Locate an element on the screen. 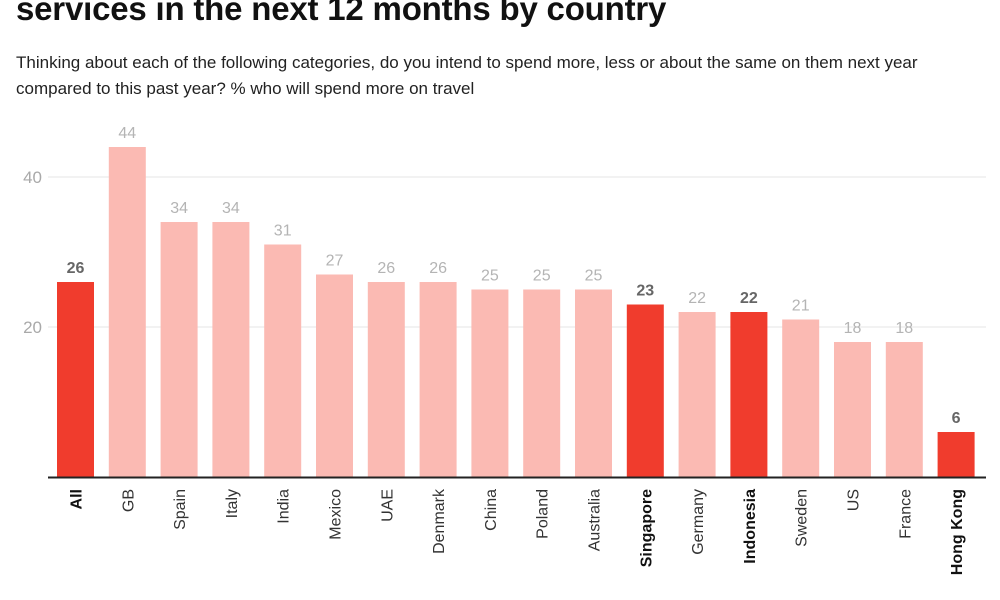 The height and width of the screenshot is (600, 1000). bar-spain is located at coordinates (179, 349).